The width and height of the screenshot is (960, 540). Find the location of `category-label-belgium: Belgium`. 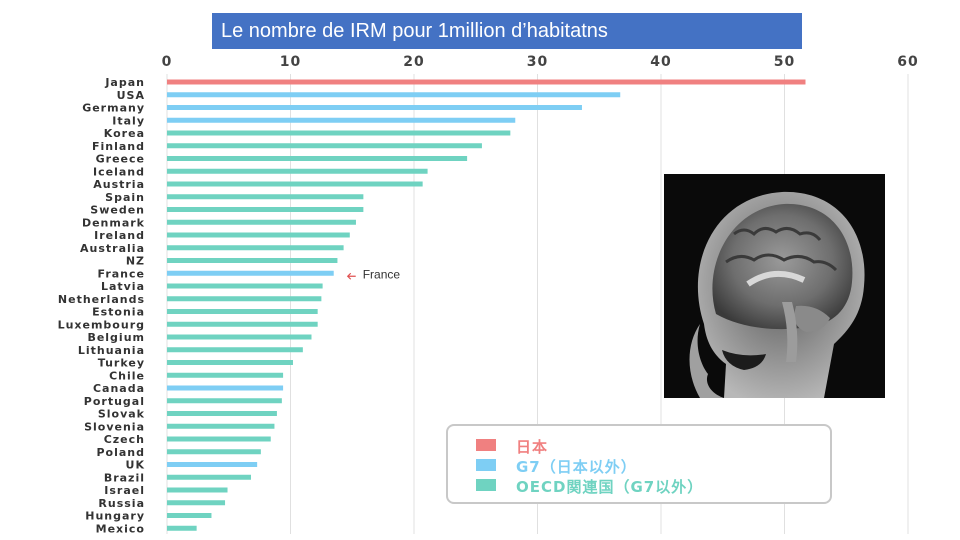

category-label-belgium: Belgium is located at coordinates (116, 337).